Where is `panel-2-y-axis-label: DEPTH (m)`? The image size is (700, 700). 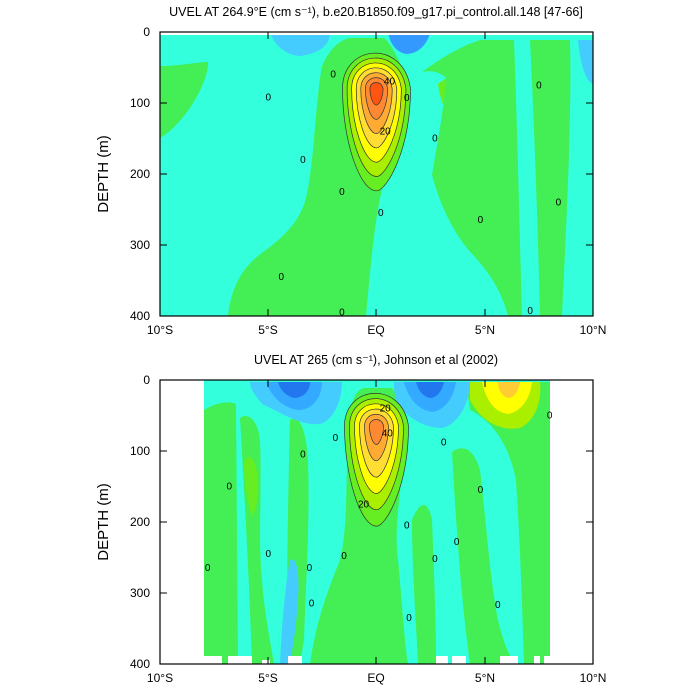
panel-2-y-axis-label: DEPTH (m) is located at coordinates (103, 522).